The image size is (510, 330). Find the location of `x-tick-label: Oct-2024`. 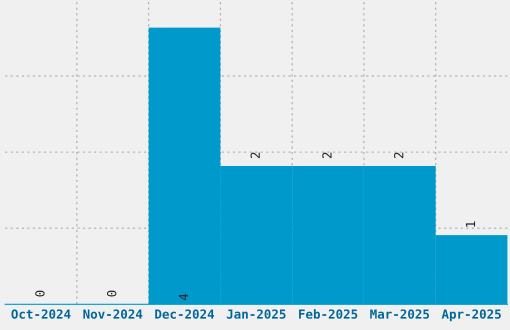

x-tick-label: Oct-2024 is located at coordinates (41, 314).